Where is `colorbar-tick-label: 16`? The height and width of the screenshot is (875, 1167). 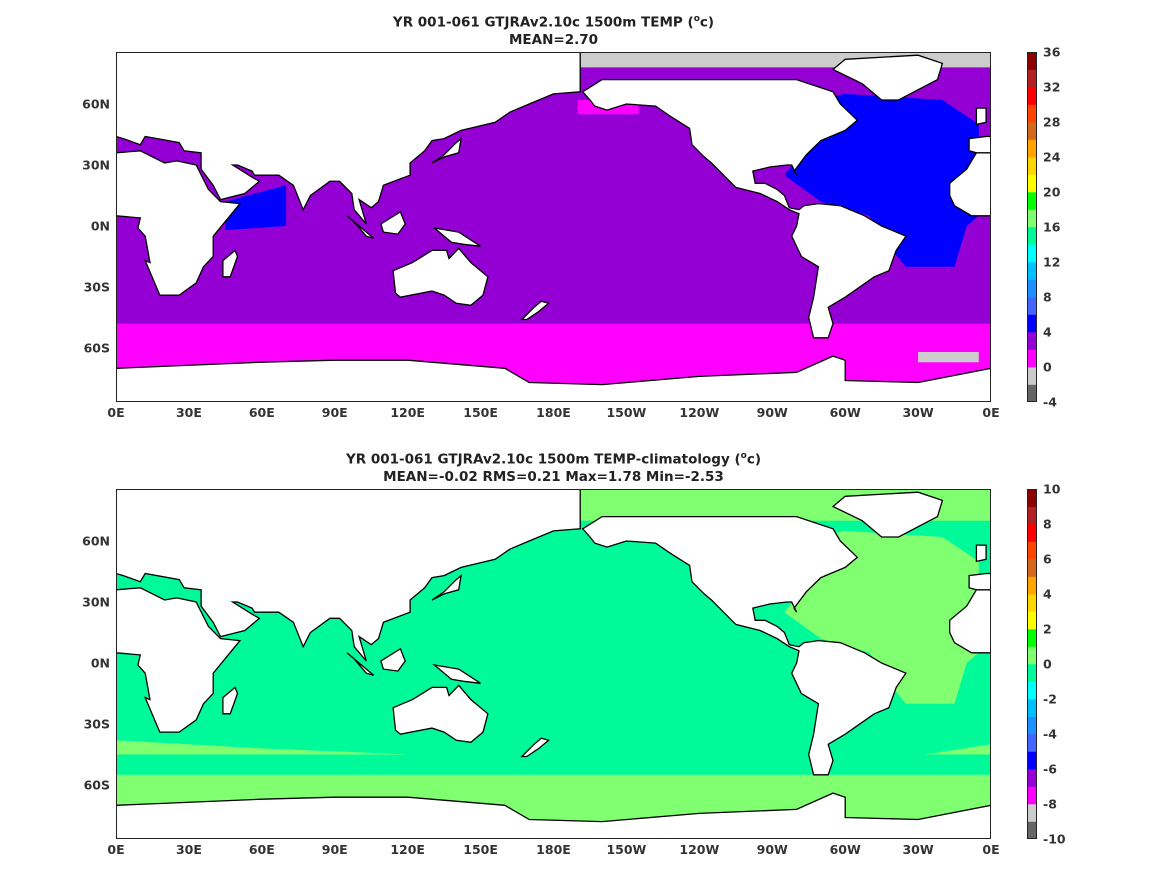
colorbar-tick-label: 16 is located at coordinates (1052, 227).